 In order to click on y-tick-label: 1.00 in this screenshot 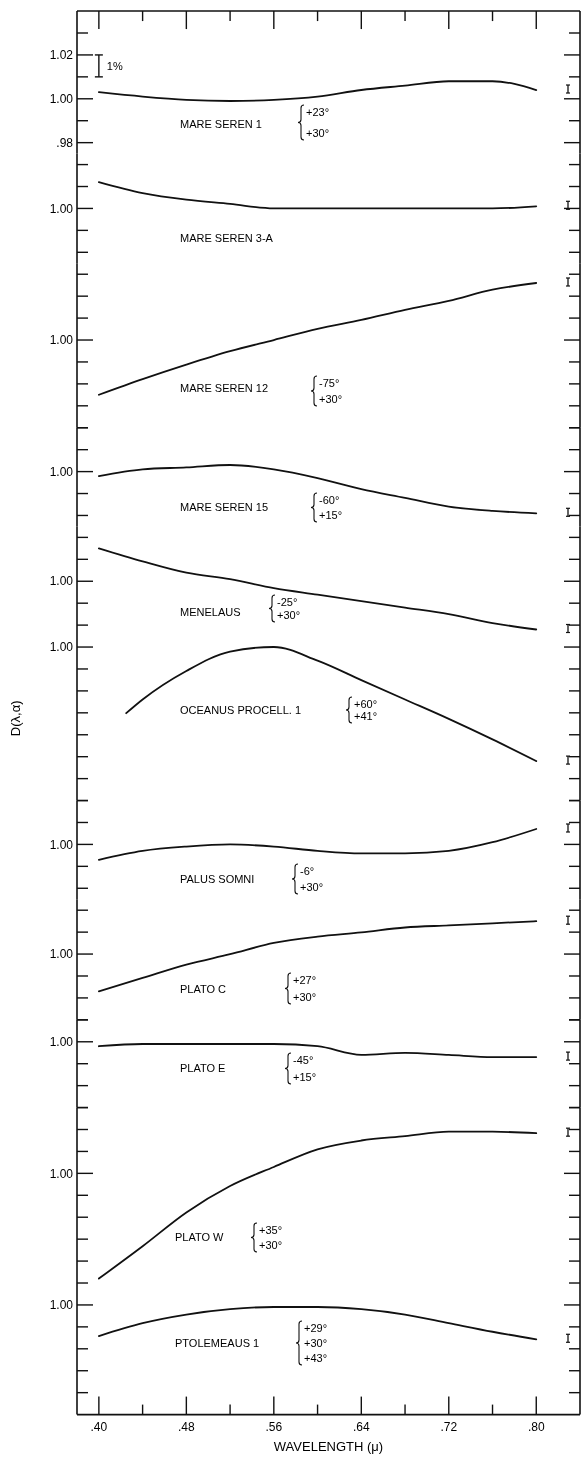, I will do `click(61, 98)`.